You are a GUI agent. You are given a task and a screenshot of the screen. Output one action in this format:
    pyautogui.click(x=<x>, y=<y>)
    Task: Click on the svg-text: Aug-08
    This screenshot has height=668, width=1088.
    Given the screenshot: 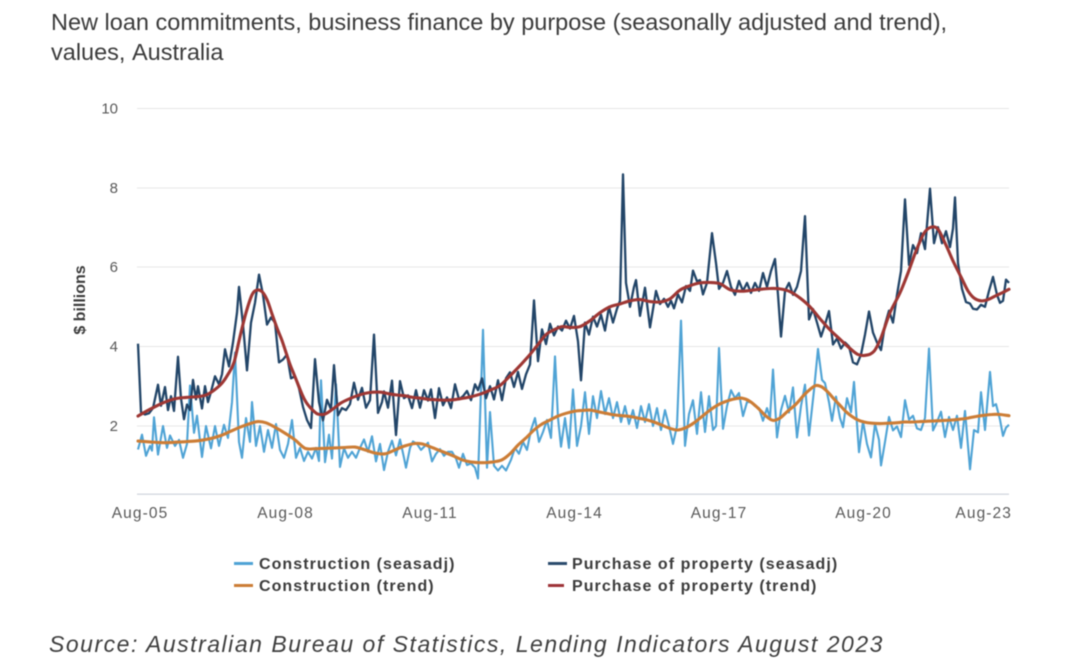 What is the action you would take?
    pyautogui.click(x=285, y=513)
    